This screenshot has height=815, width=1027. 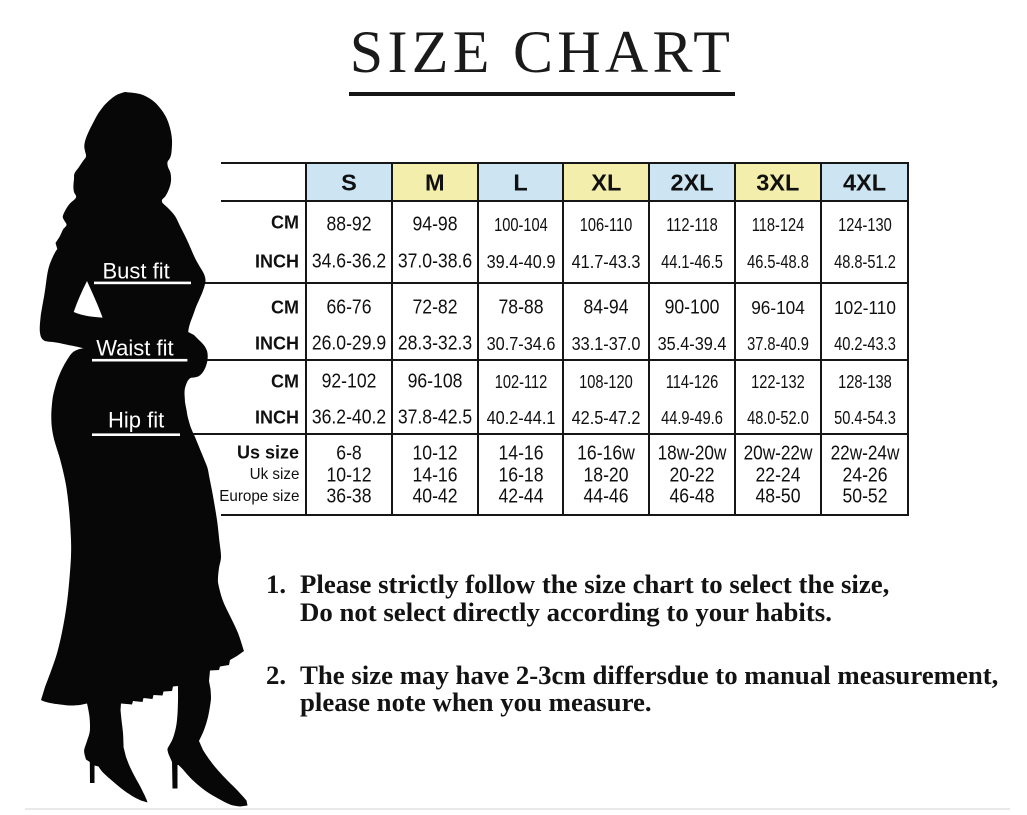 I want to click on svg-text: Hip fit, so click(x=136, y=419).